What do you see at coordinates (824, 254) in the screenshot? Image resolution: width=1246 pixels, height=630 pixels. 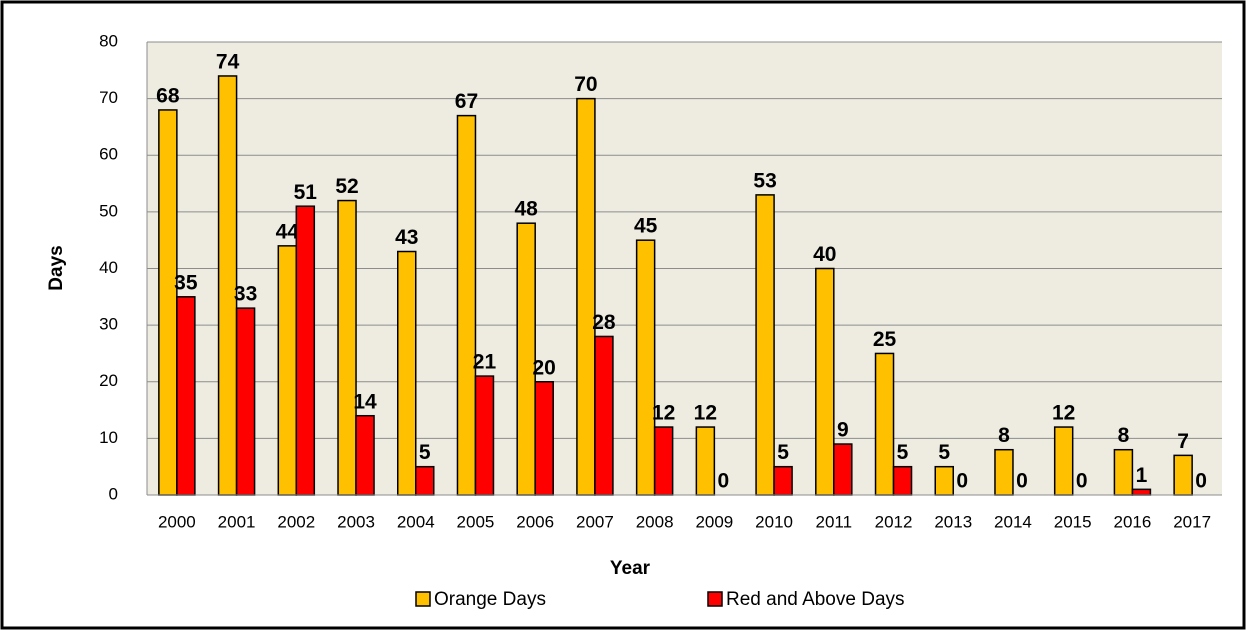 I see `value-label: 40` at bounding box center [824, 254].